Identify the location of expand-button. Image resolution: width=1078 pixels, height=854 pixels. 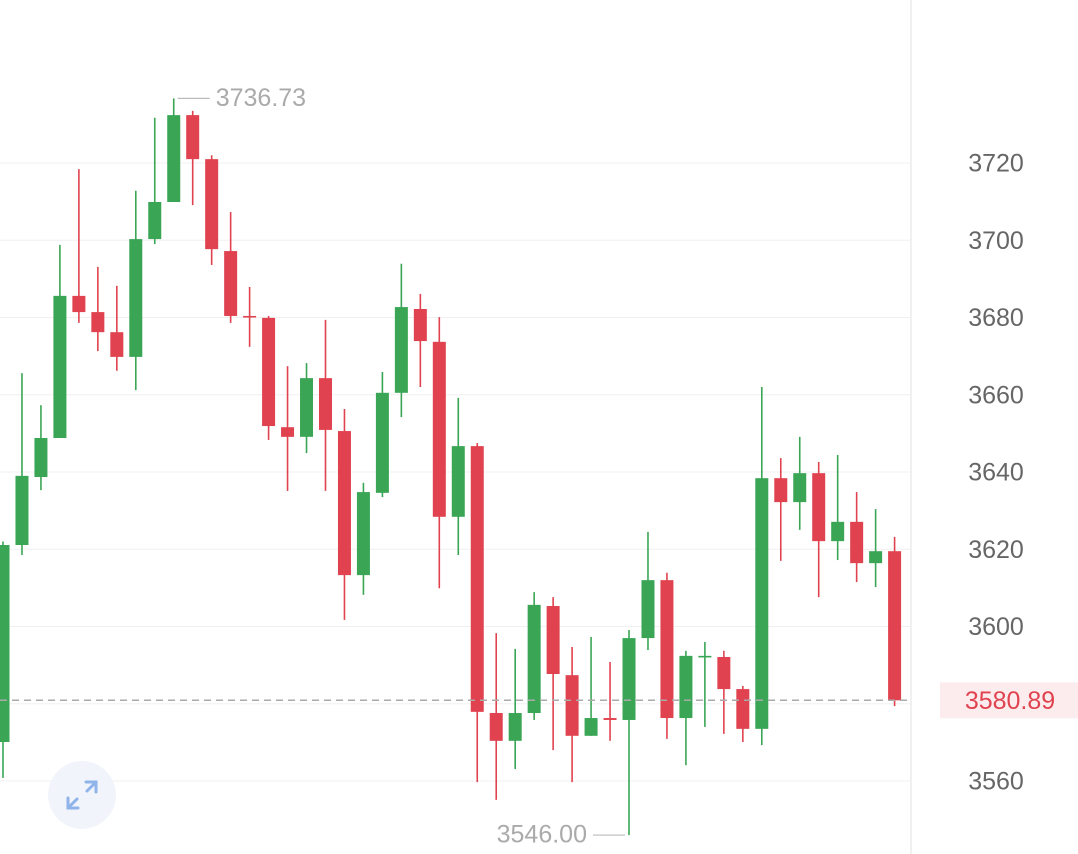
(82, 795).